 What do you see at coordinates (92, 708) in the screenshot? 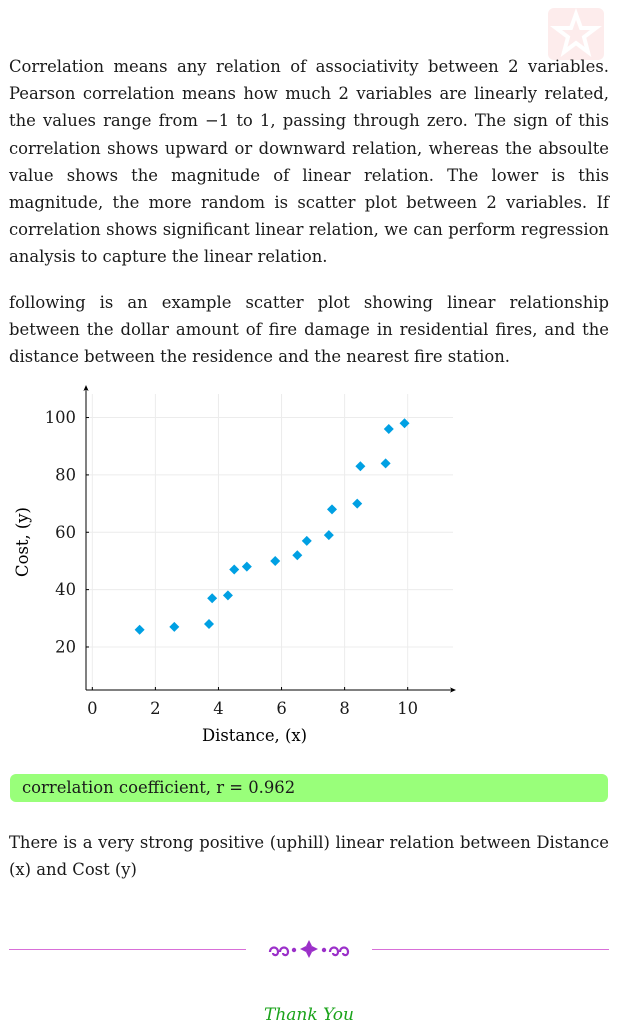
I see `x-tick-label: 0` at bounding box center [92, 708].